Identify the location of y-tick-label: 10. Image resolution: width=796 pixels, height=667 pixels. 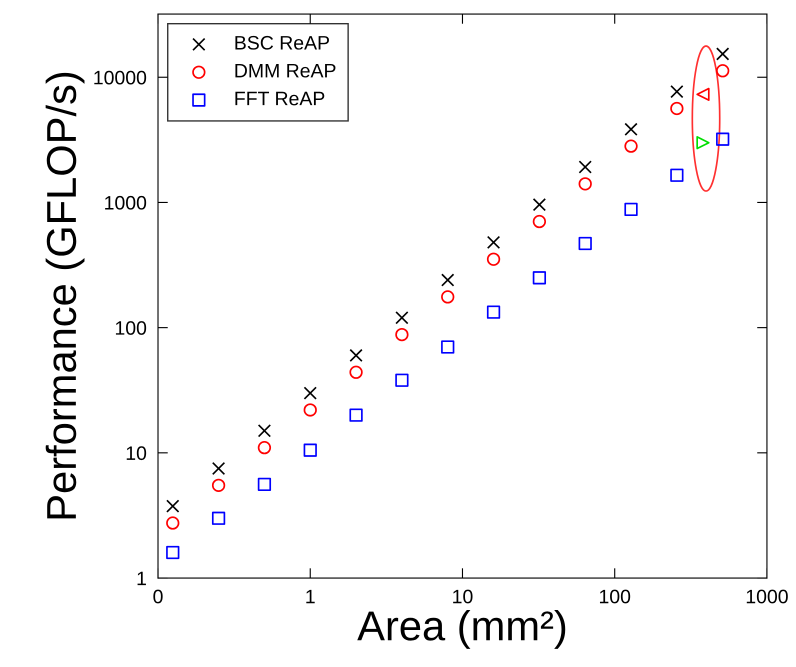
(136, 453).